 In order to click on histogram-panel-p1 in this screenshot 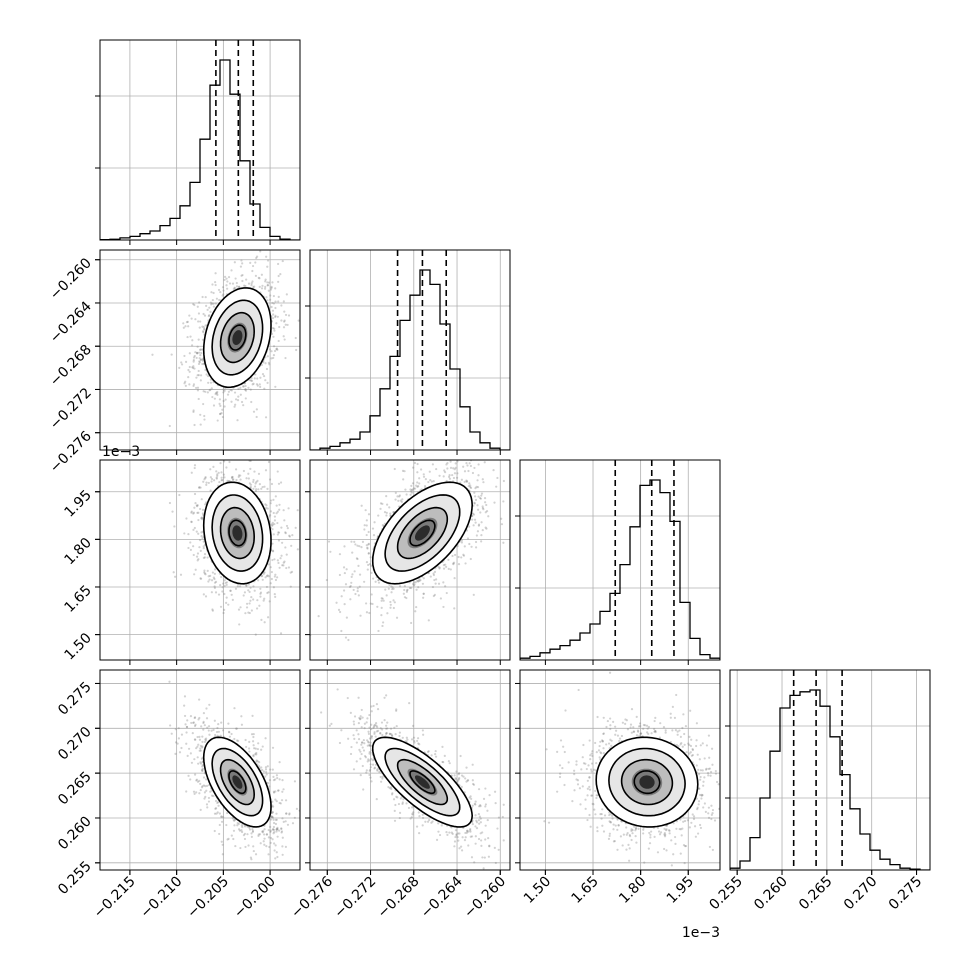, I will do `click(408, 352)`.